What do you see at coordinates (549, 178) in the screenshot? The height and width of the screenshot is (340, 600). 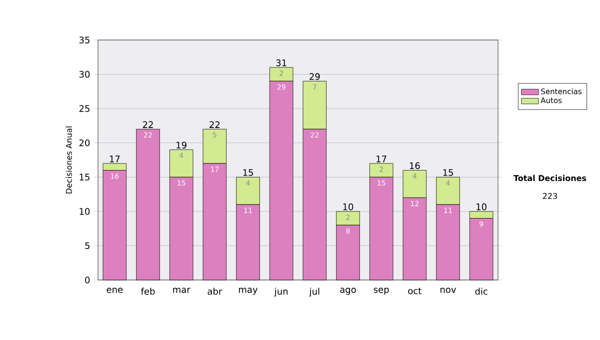 I see `text: Total Decisiones` at bounding box center [549, 178].